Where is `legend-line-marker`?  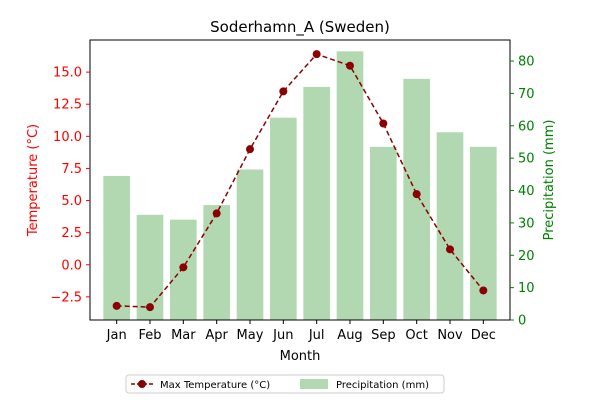 legend-line-marker is located at coordinates (142, 384).